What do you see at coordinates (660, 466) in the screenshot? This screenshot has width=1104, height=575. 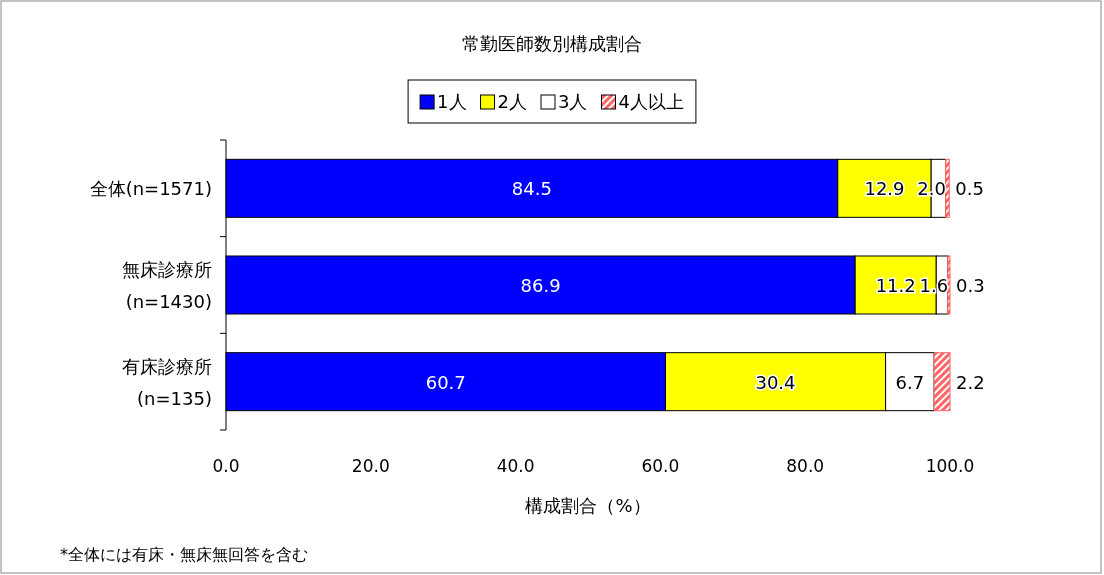 I see `x-tick-label: 60.0` at bounding box center [660, 466].